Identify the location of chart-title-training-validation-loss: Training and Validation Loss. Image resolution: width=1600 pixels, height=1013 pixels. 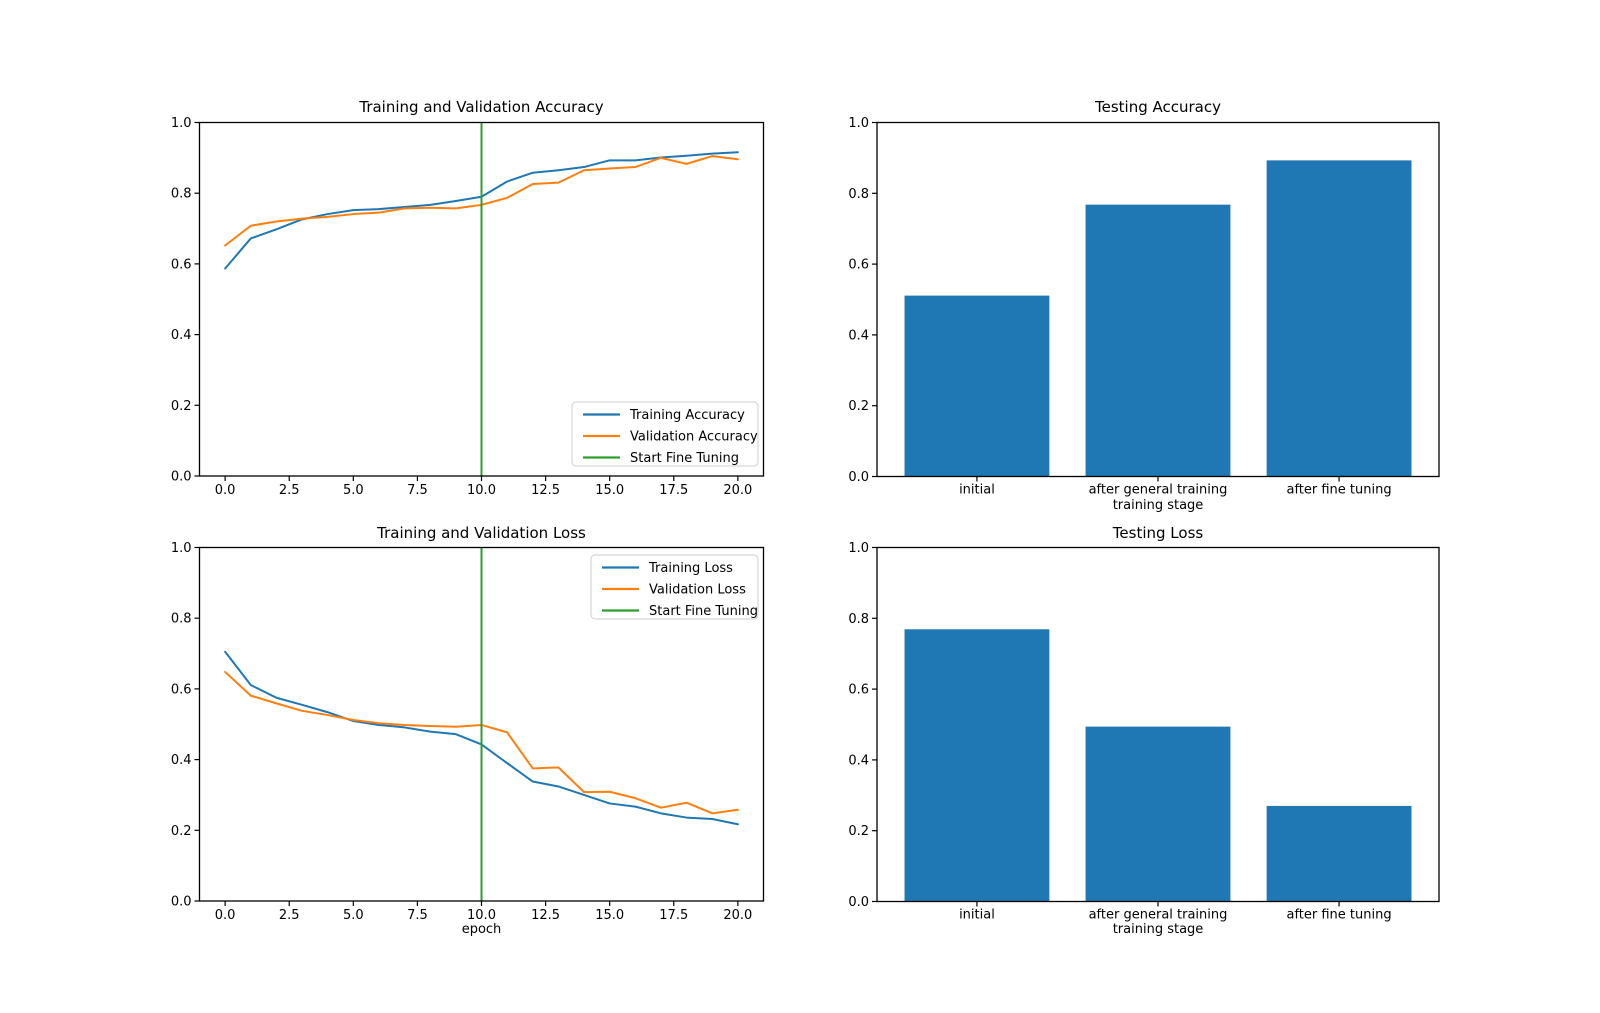
(481, 533).